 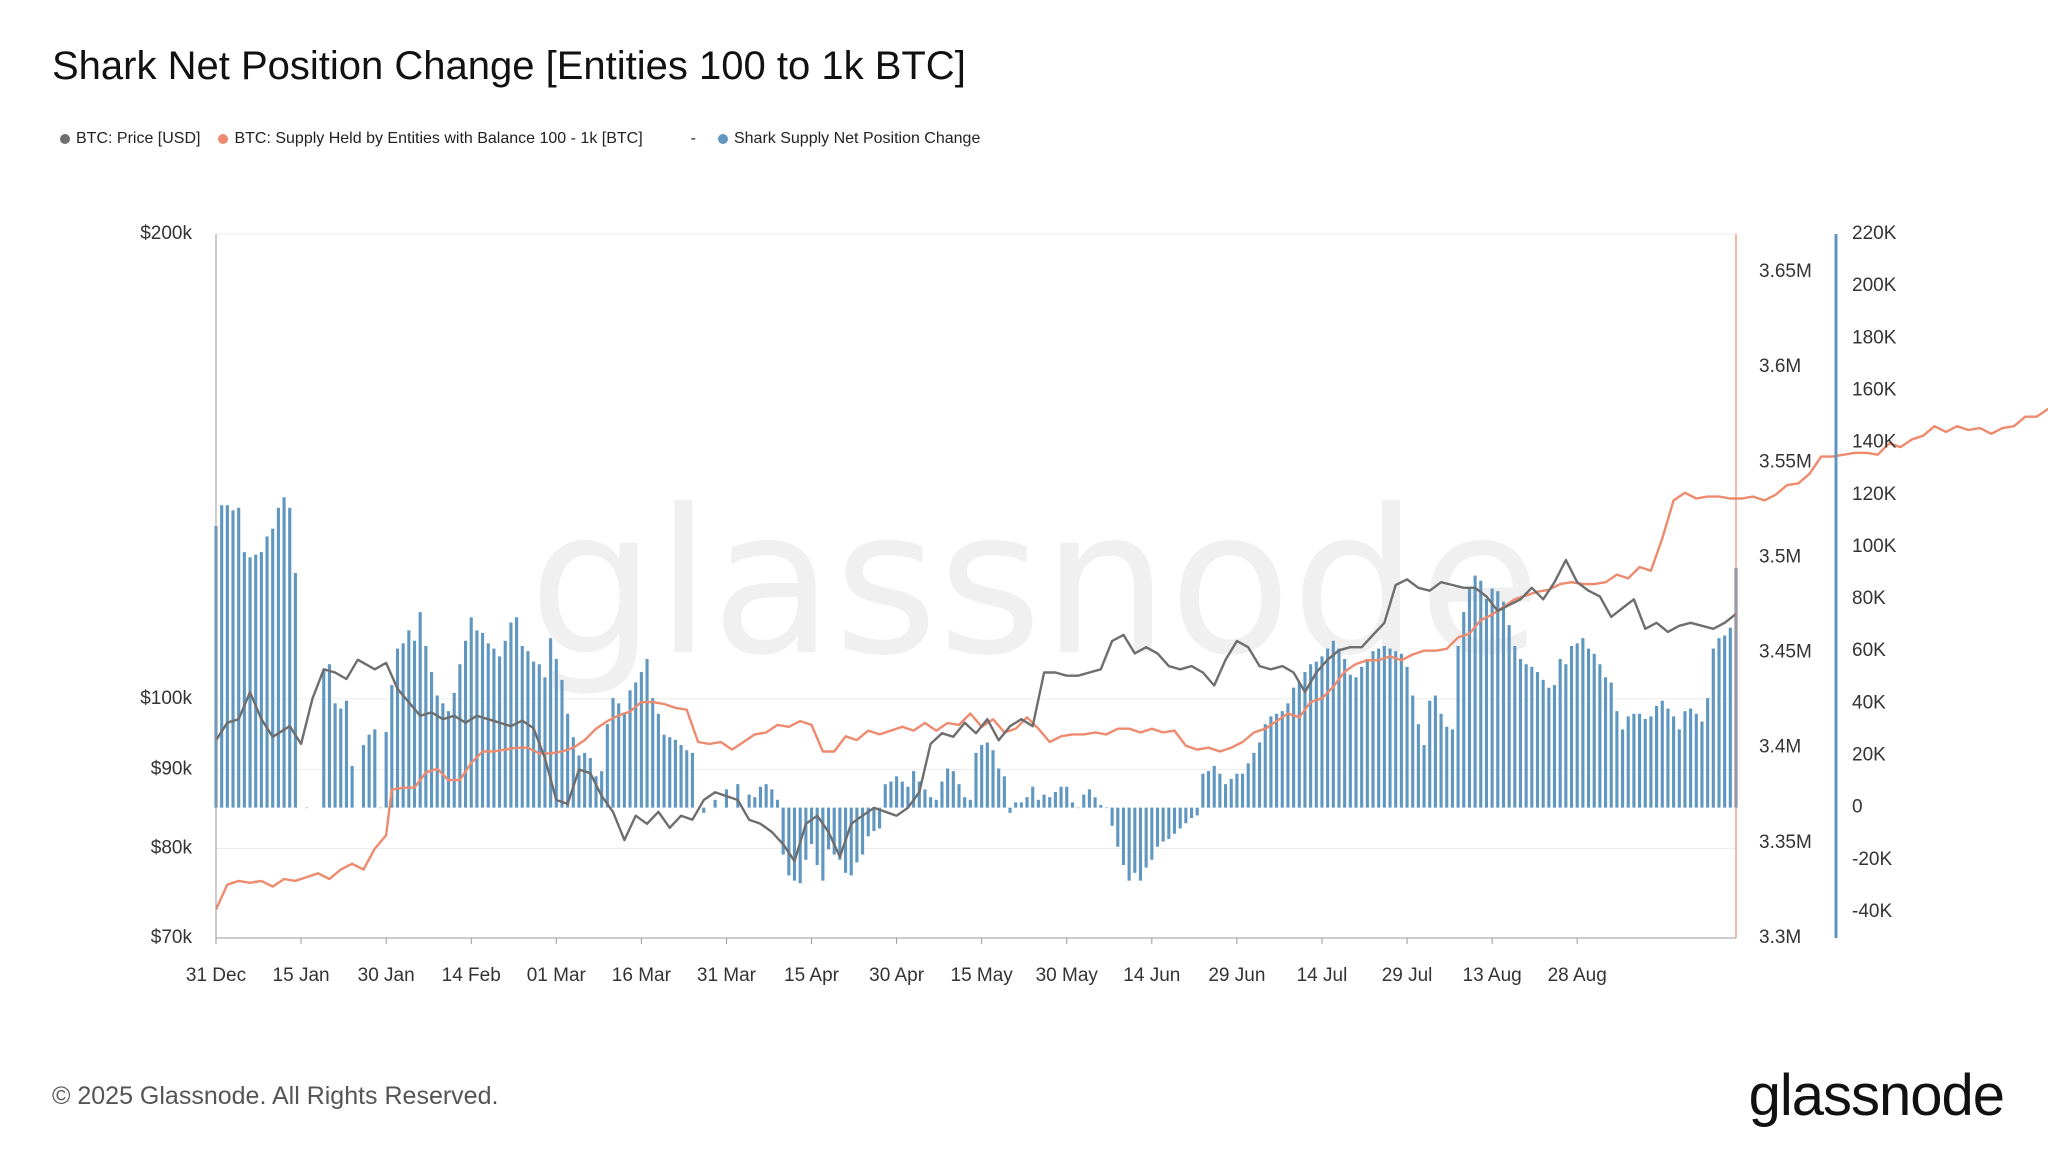 What do you see at coordinates (1492, 975) in the screenshot?
I see `x-tick-label: 13 Aug` at bounding box center [1492, 975].